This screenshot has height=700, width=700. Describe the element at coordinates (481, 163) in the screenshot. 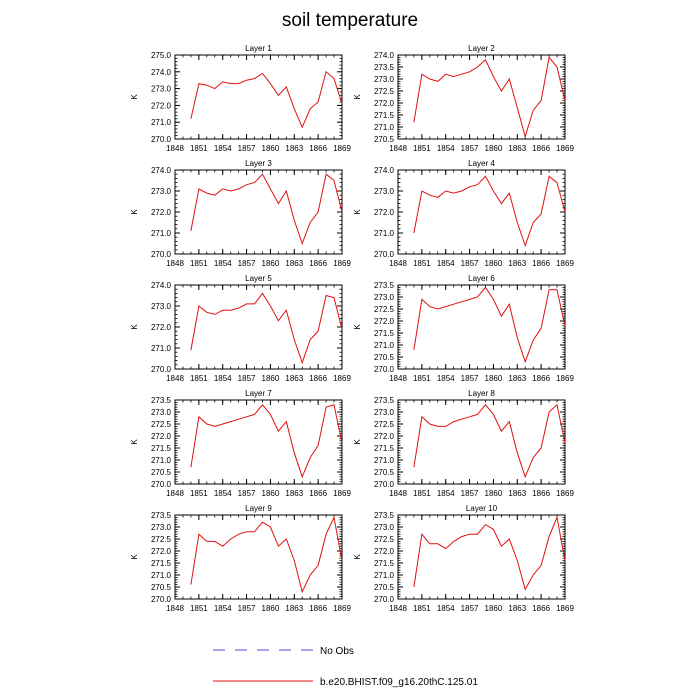

I see `panel-title: Layer 4` at that location.